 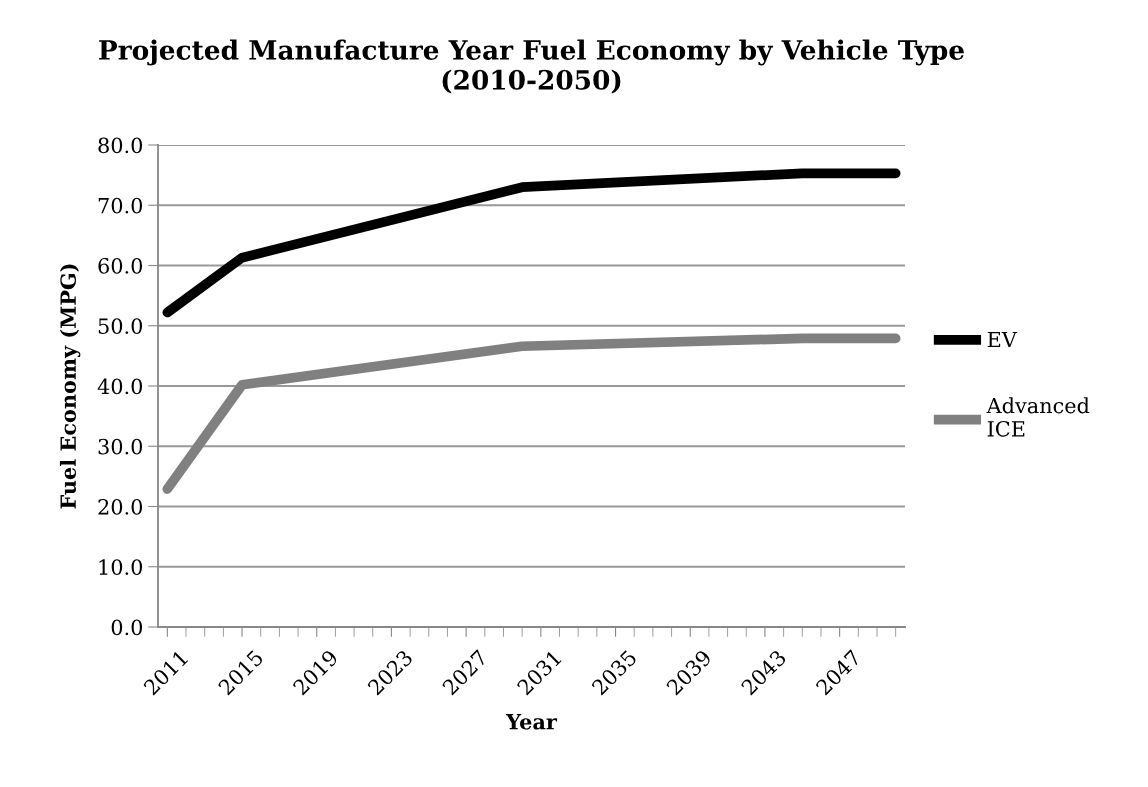 What do you see at coordinates (70, 386) in the screenshot?
I see `y-axis-title: Fuel Economy (MPG)` at bounding box center [70, 386].